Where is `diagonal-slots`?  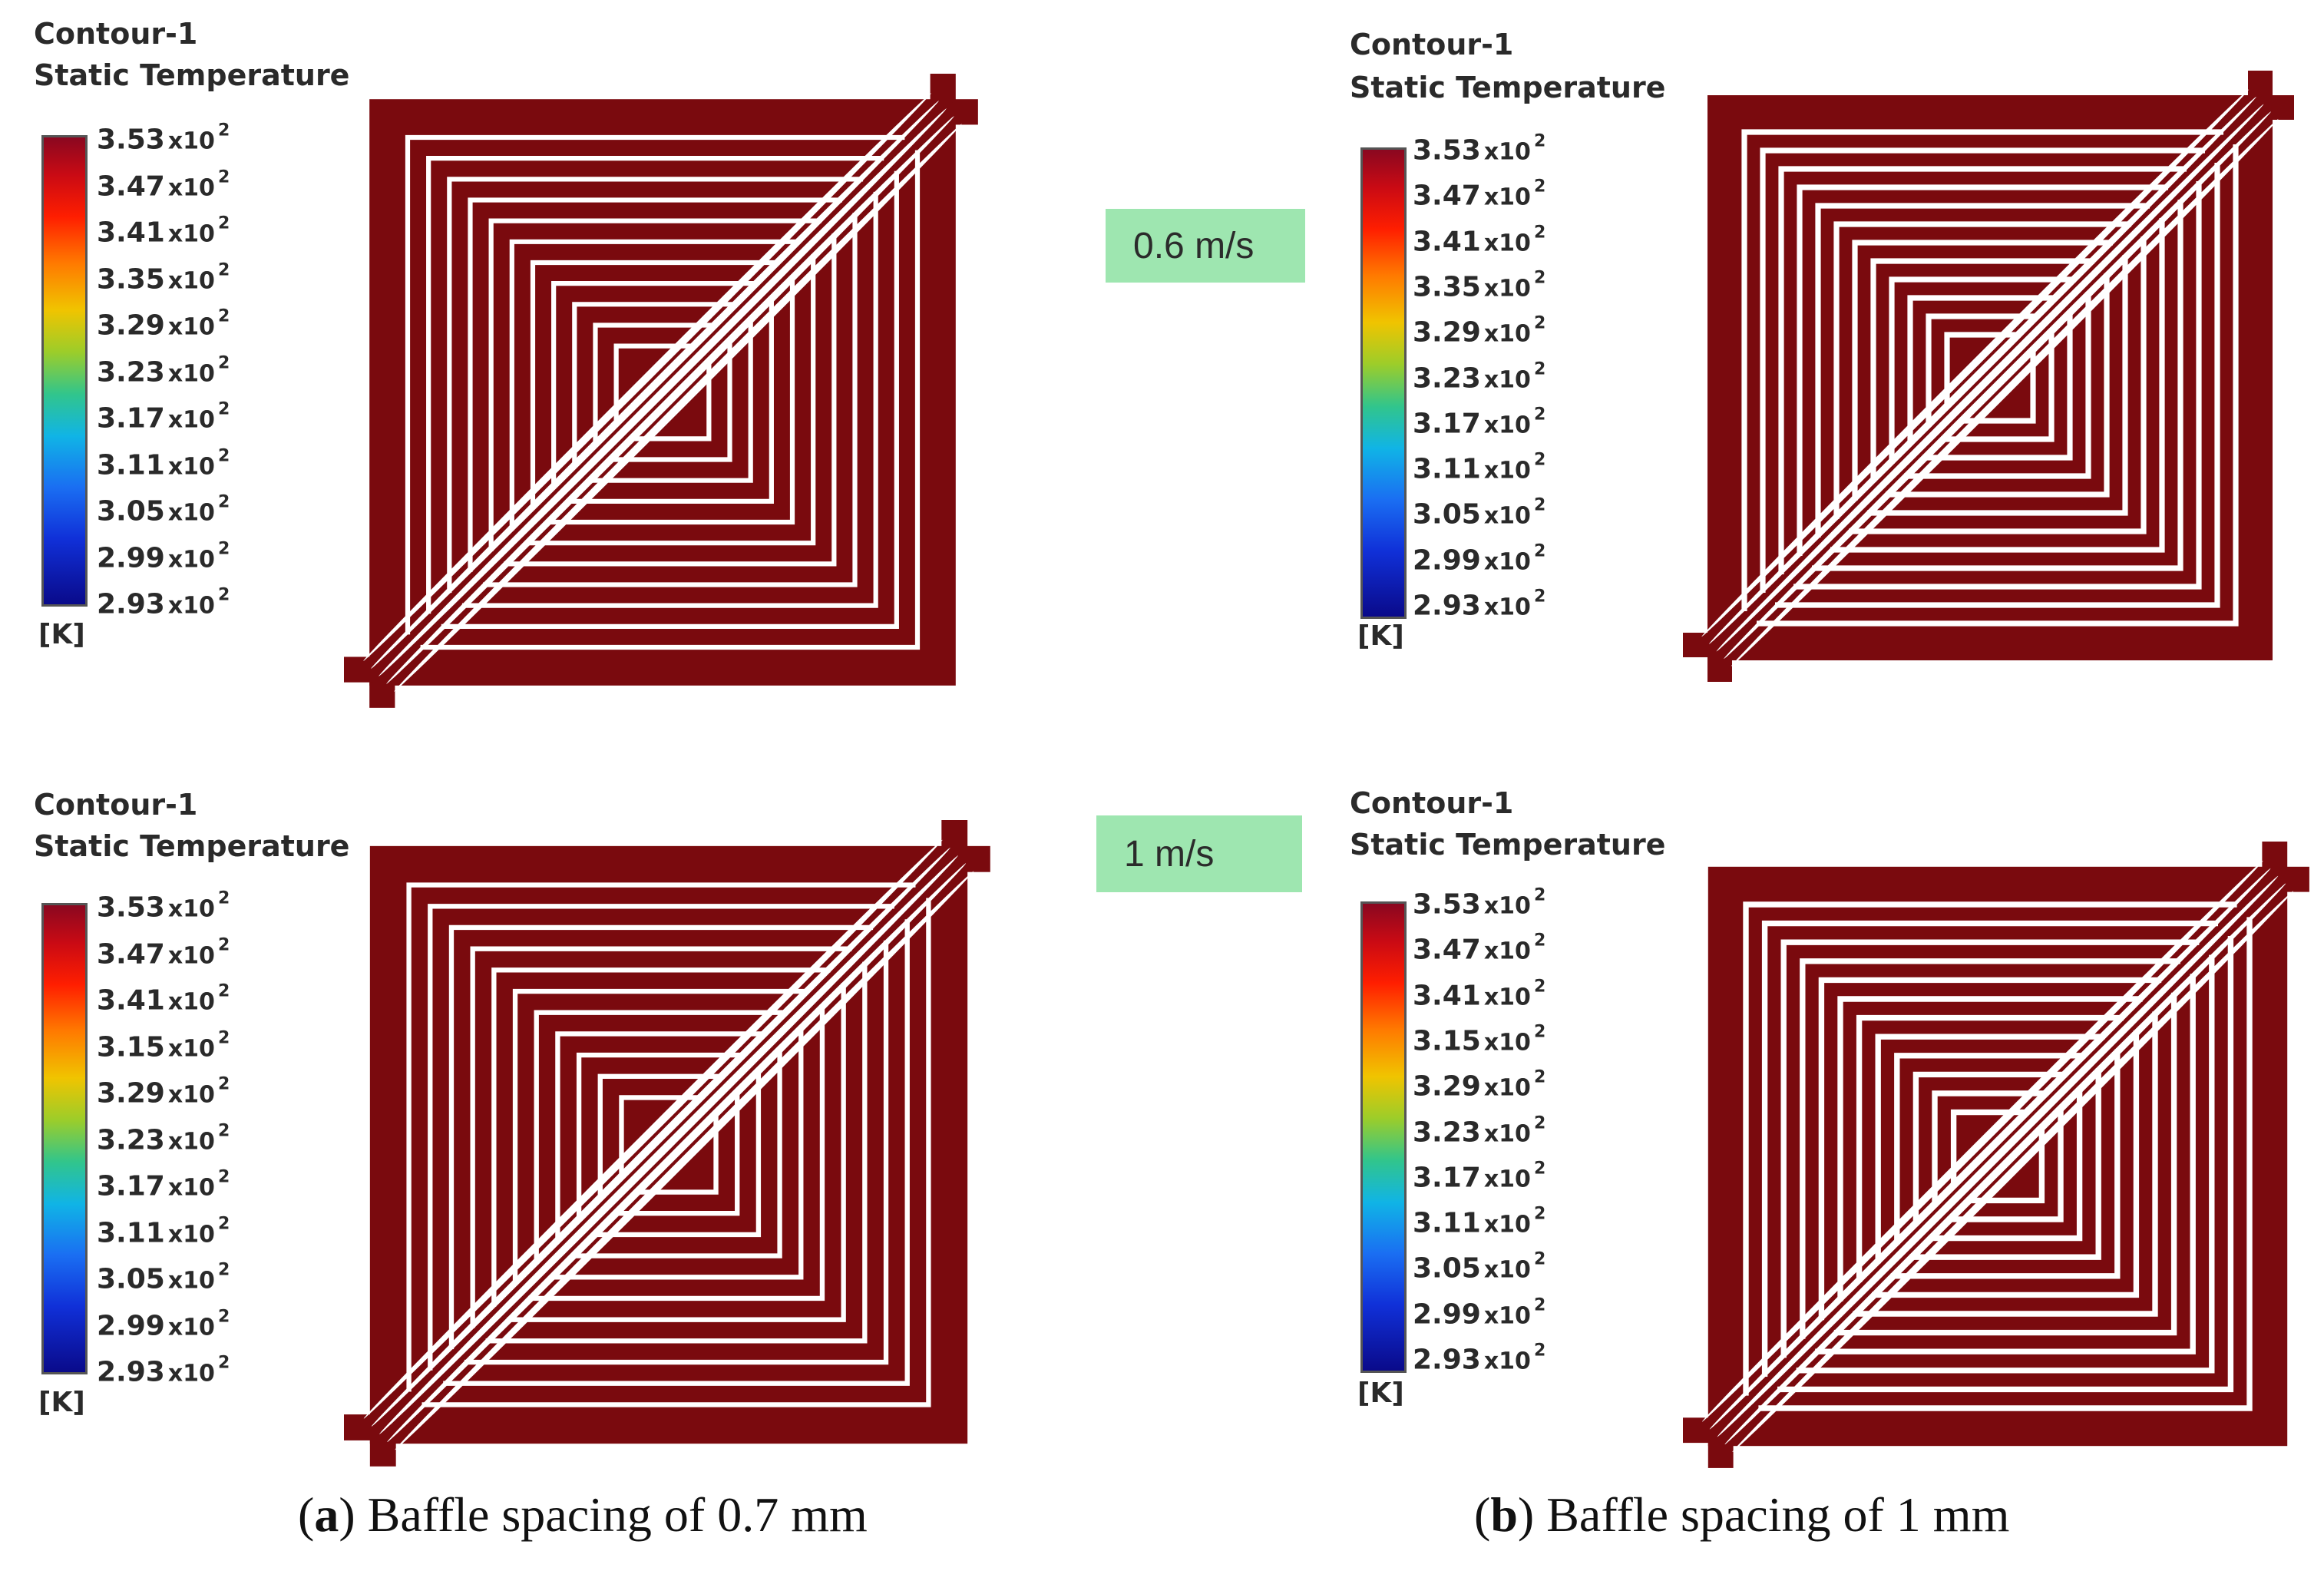 diagonal-slots is located at coordinates (1990, 378).